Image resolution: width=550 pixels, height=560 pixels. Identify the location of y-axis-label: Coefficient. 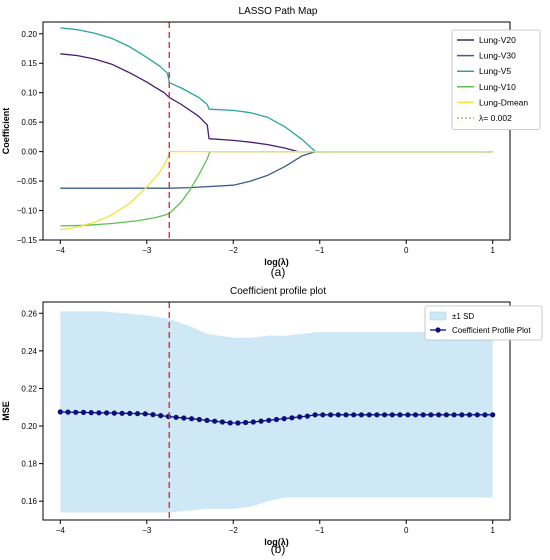
(6, 131).